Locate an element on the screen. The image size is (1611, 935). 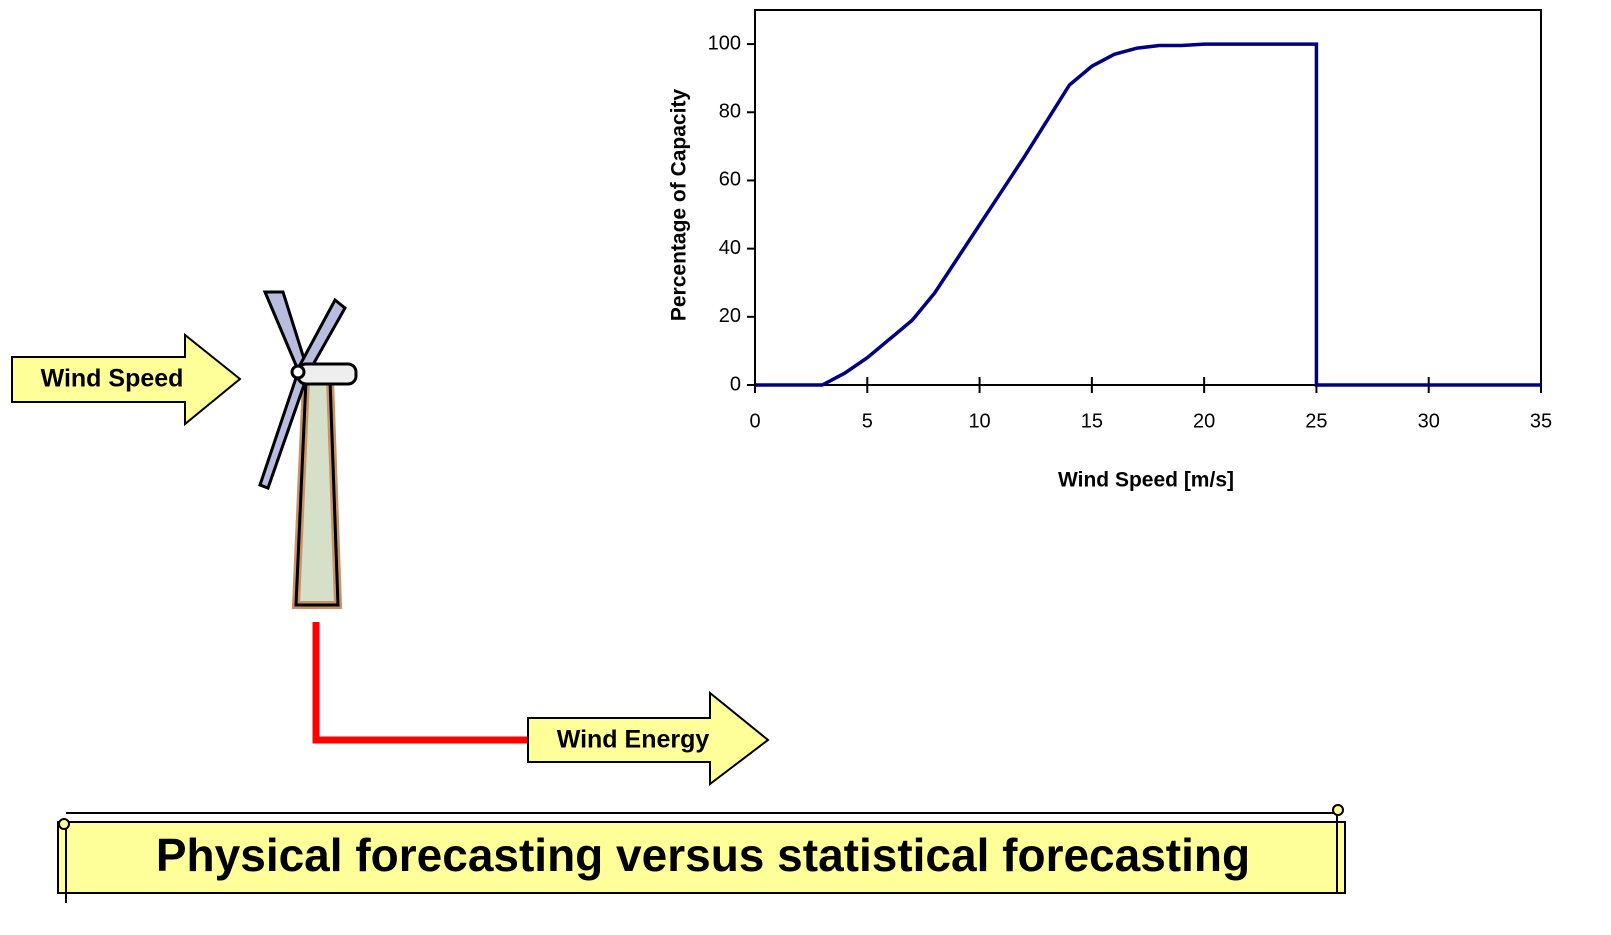
x-tick-label: 35 is located at coordinates (1541, 421).